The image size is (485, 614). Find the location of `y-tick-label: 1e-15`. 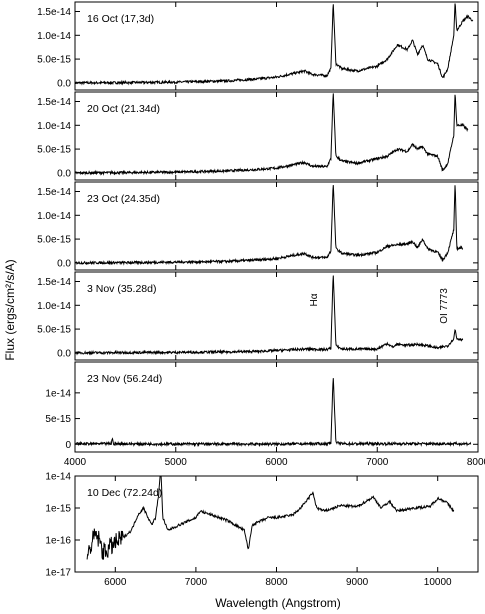

y-tick-label: 1e-15 is located at coordinates (58, 509).